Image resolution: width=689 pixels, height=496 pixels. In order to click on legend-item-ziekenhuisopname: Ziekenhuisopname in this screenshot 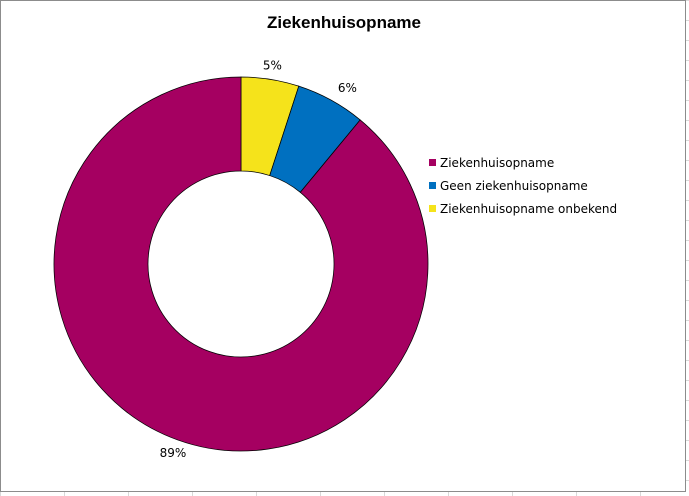, I will do `click(523, 165)`.